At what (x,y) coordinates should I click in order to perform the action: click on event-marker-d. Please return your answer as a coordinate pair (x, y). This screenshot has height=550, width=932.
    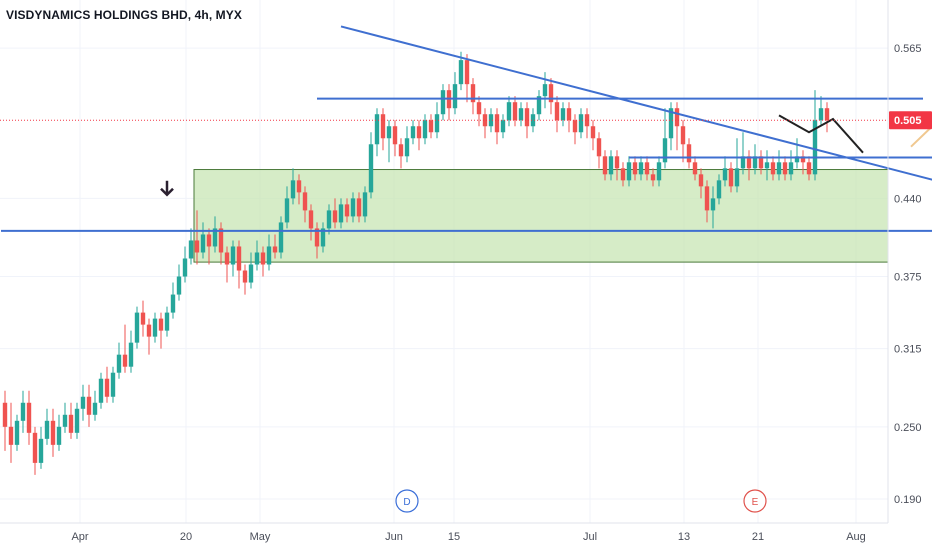
    Looking at the image, I should click on (407, 501).